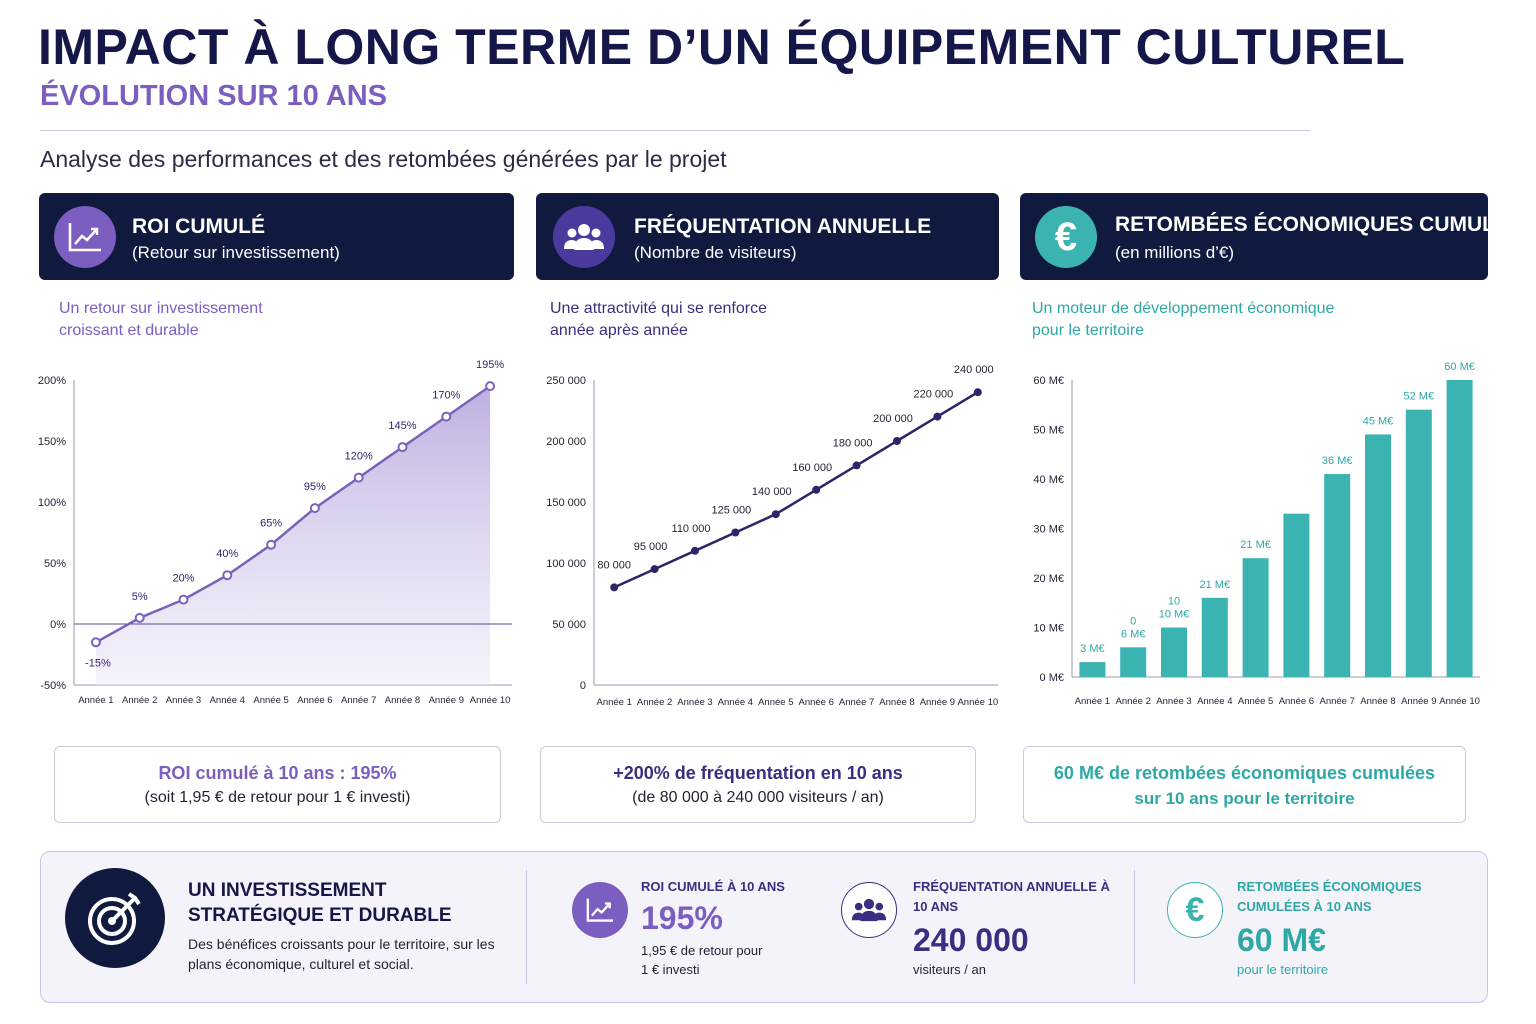 Image resolution: width=1536 pixels, height=1024 pixels. What do you see at coordinates (893, 419) in the screenshot?
I see `visitors-data-label: 200 000` at bounding box center [893, 419].